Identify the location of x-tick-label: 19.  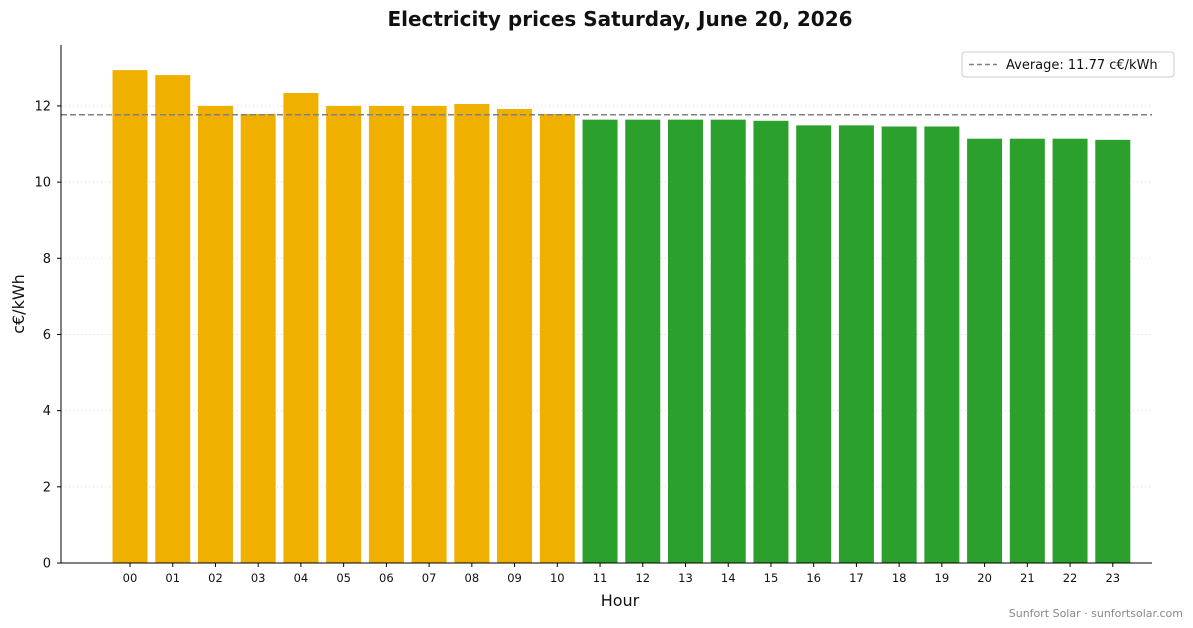
(942, 578).